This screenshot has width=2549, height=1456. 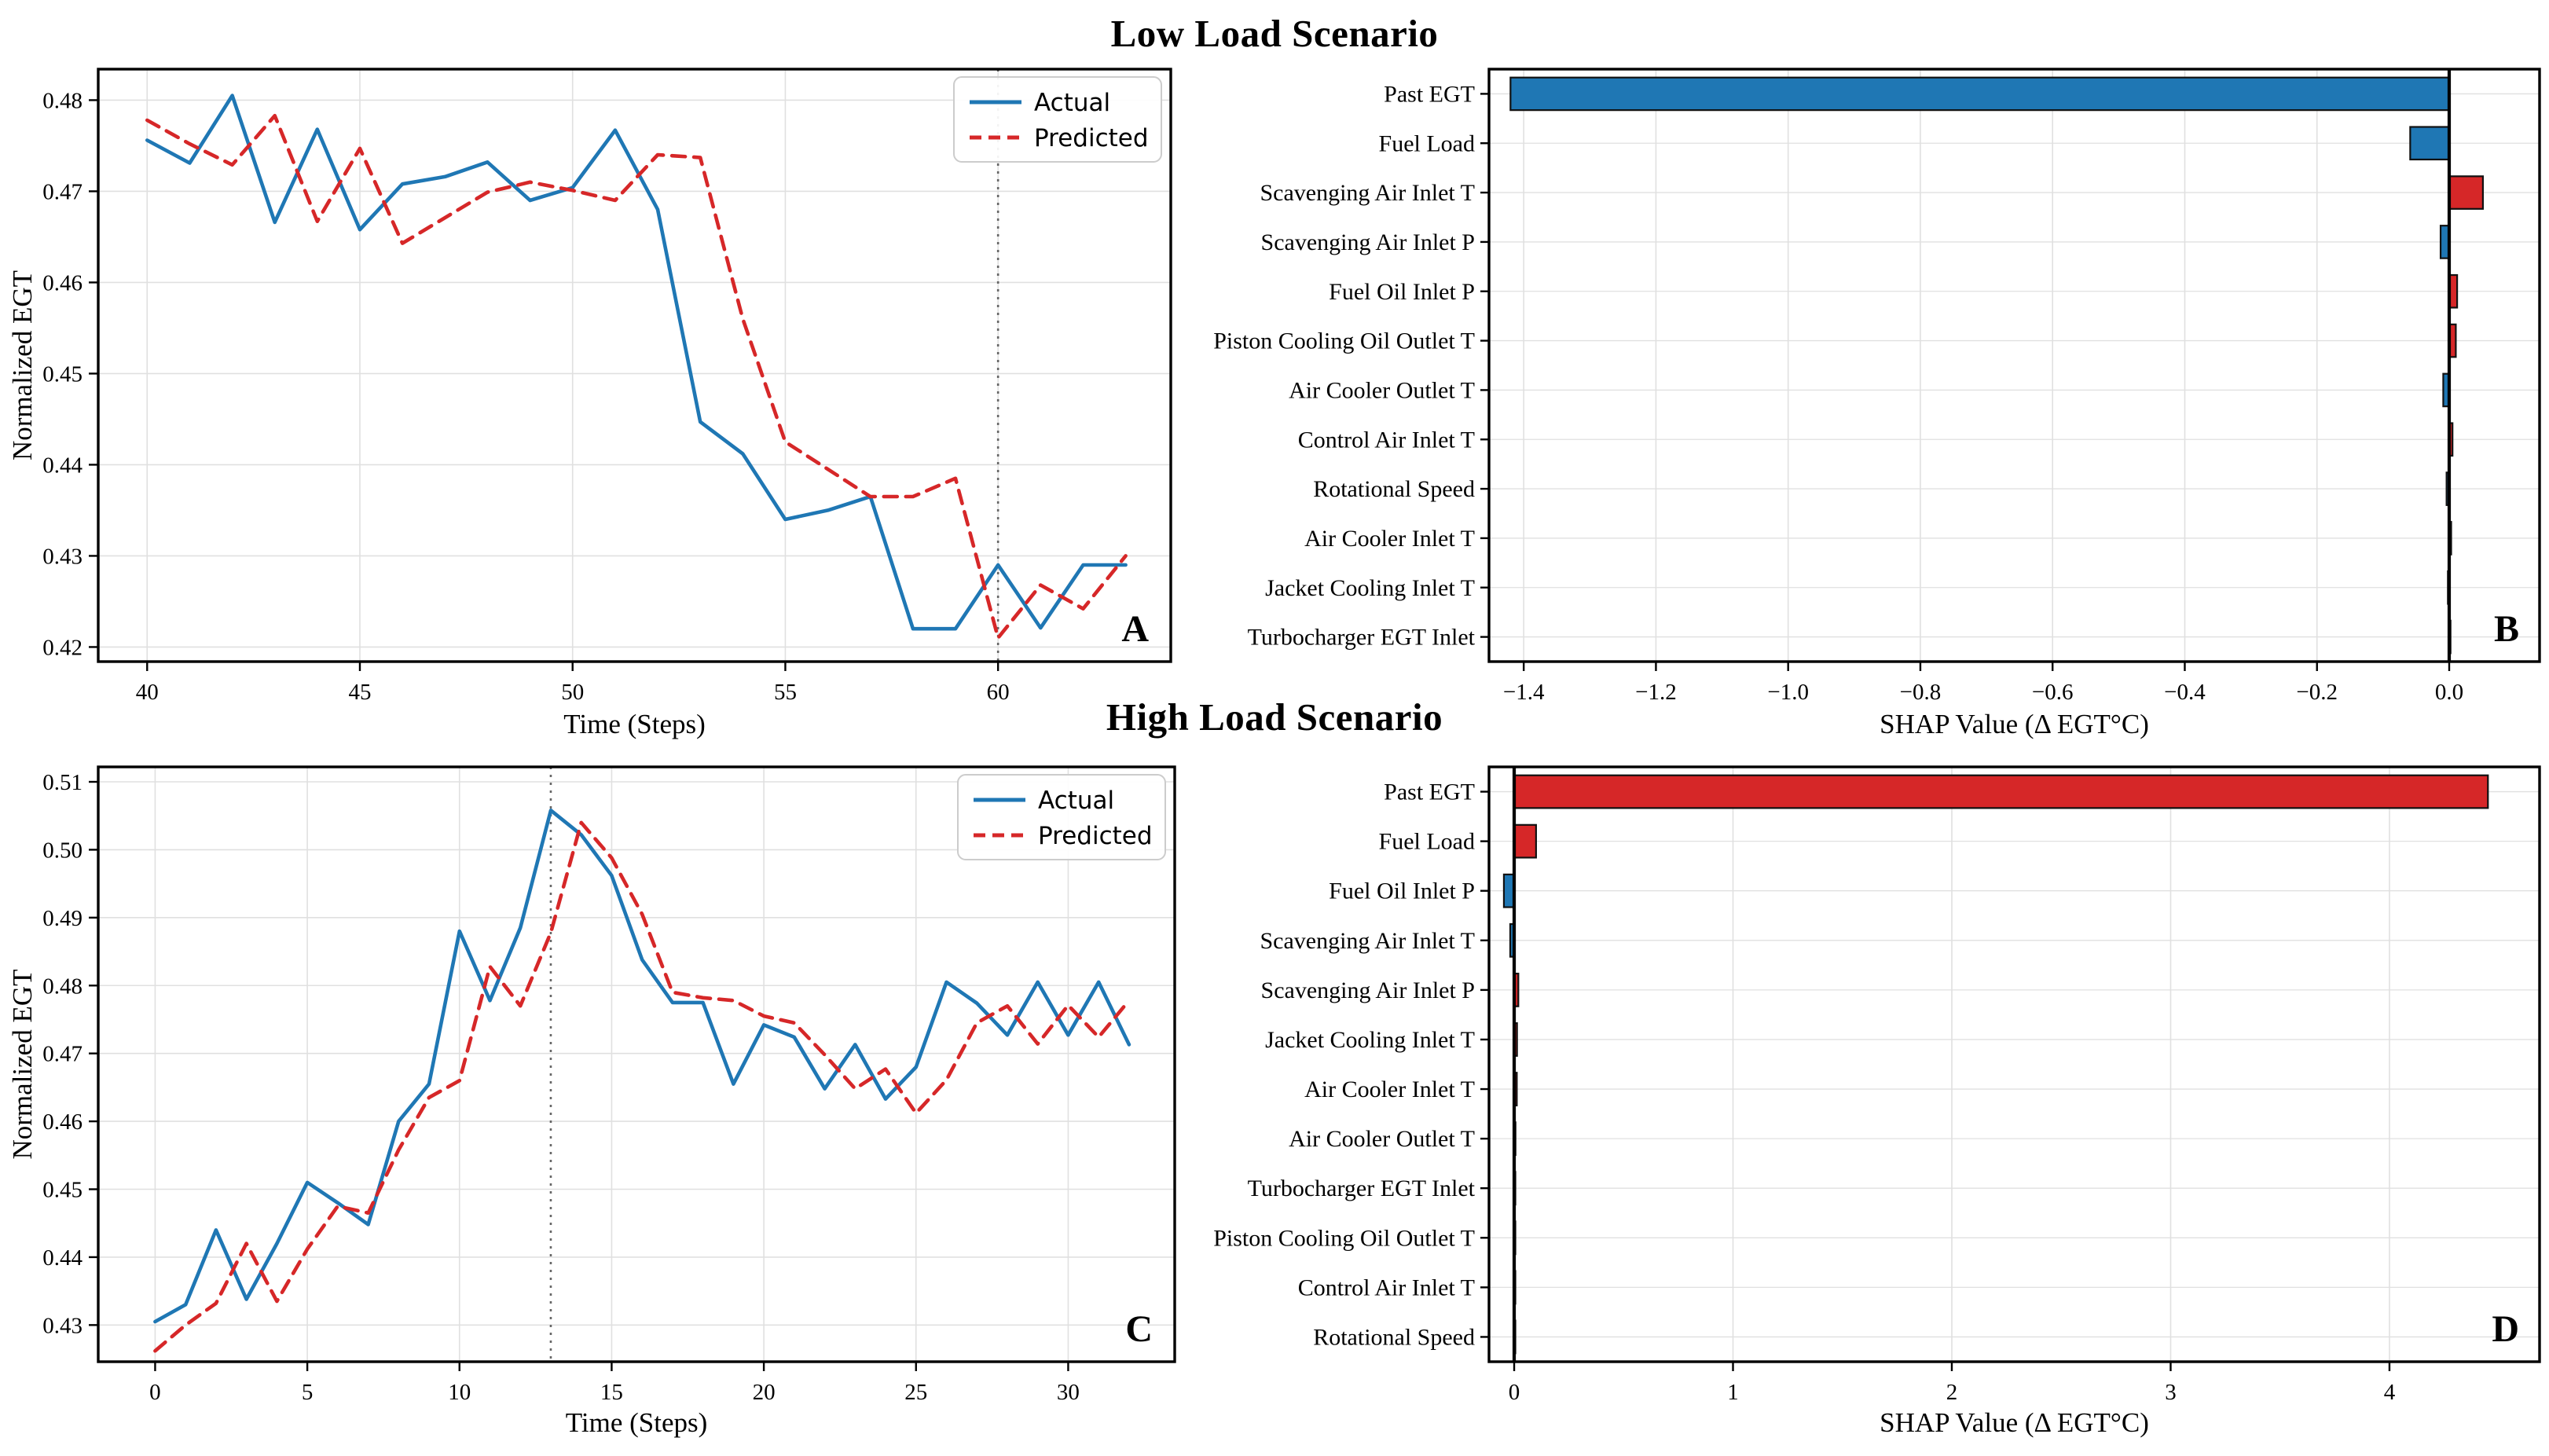 I want to click on x-tick-label: 20, so click(x=764, y=1392).